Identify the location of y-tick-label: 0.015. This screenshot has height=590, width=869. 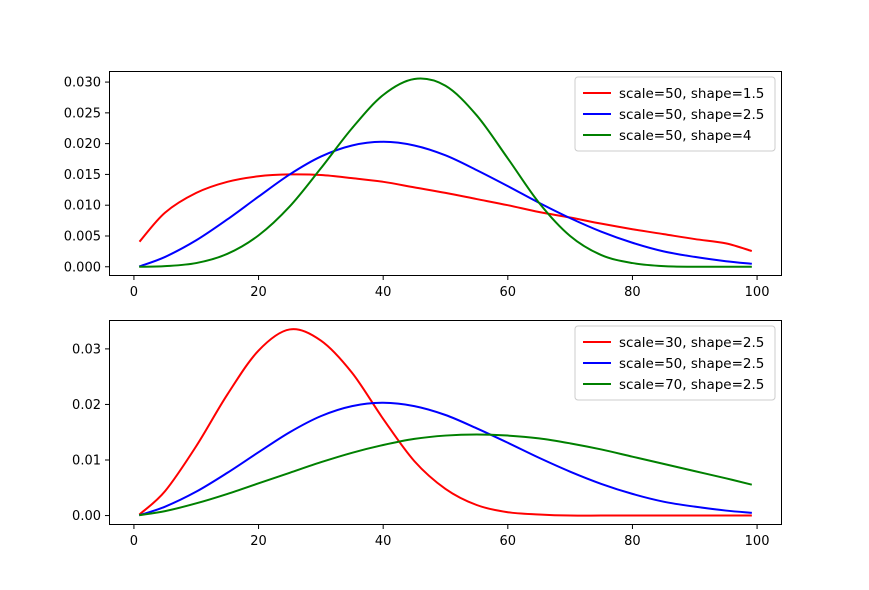
(82, 175).